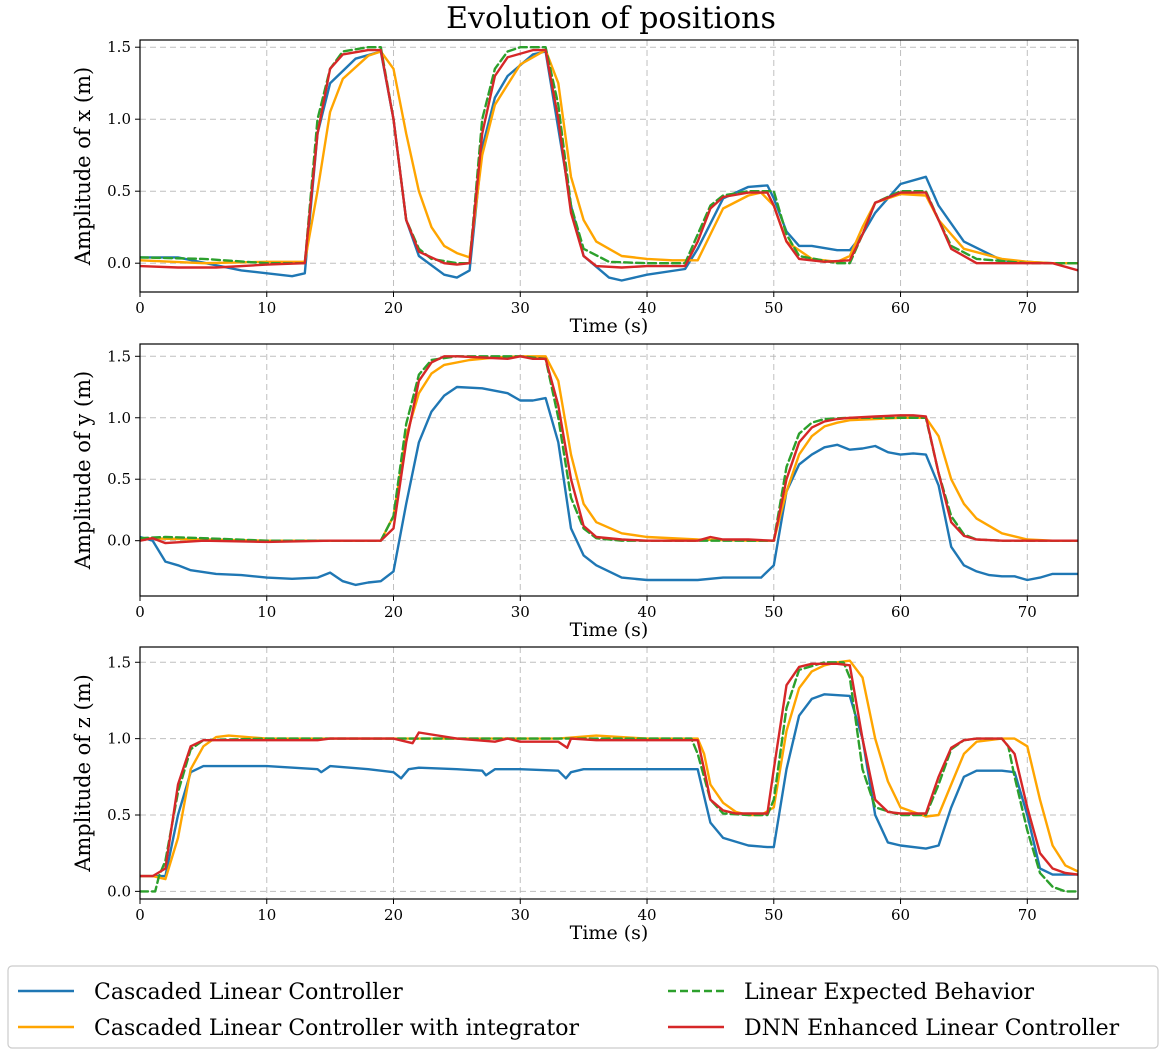 The image size is (1161, 1053). I want to click on series-line-dnn-enhanced-linear-controller, so click(609, 450).